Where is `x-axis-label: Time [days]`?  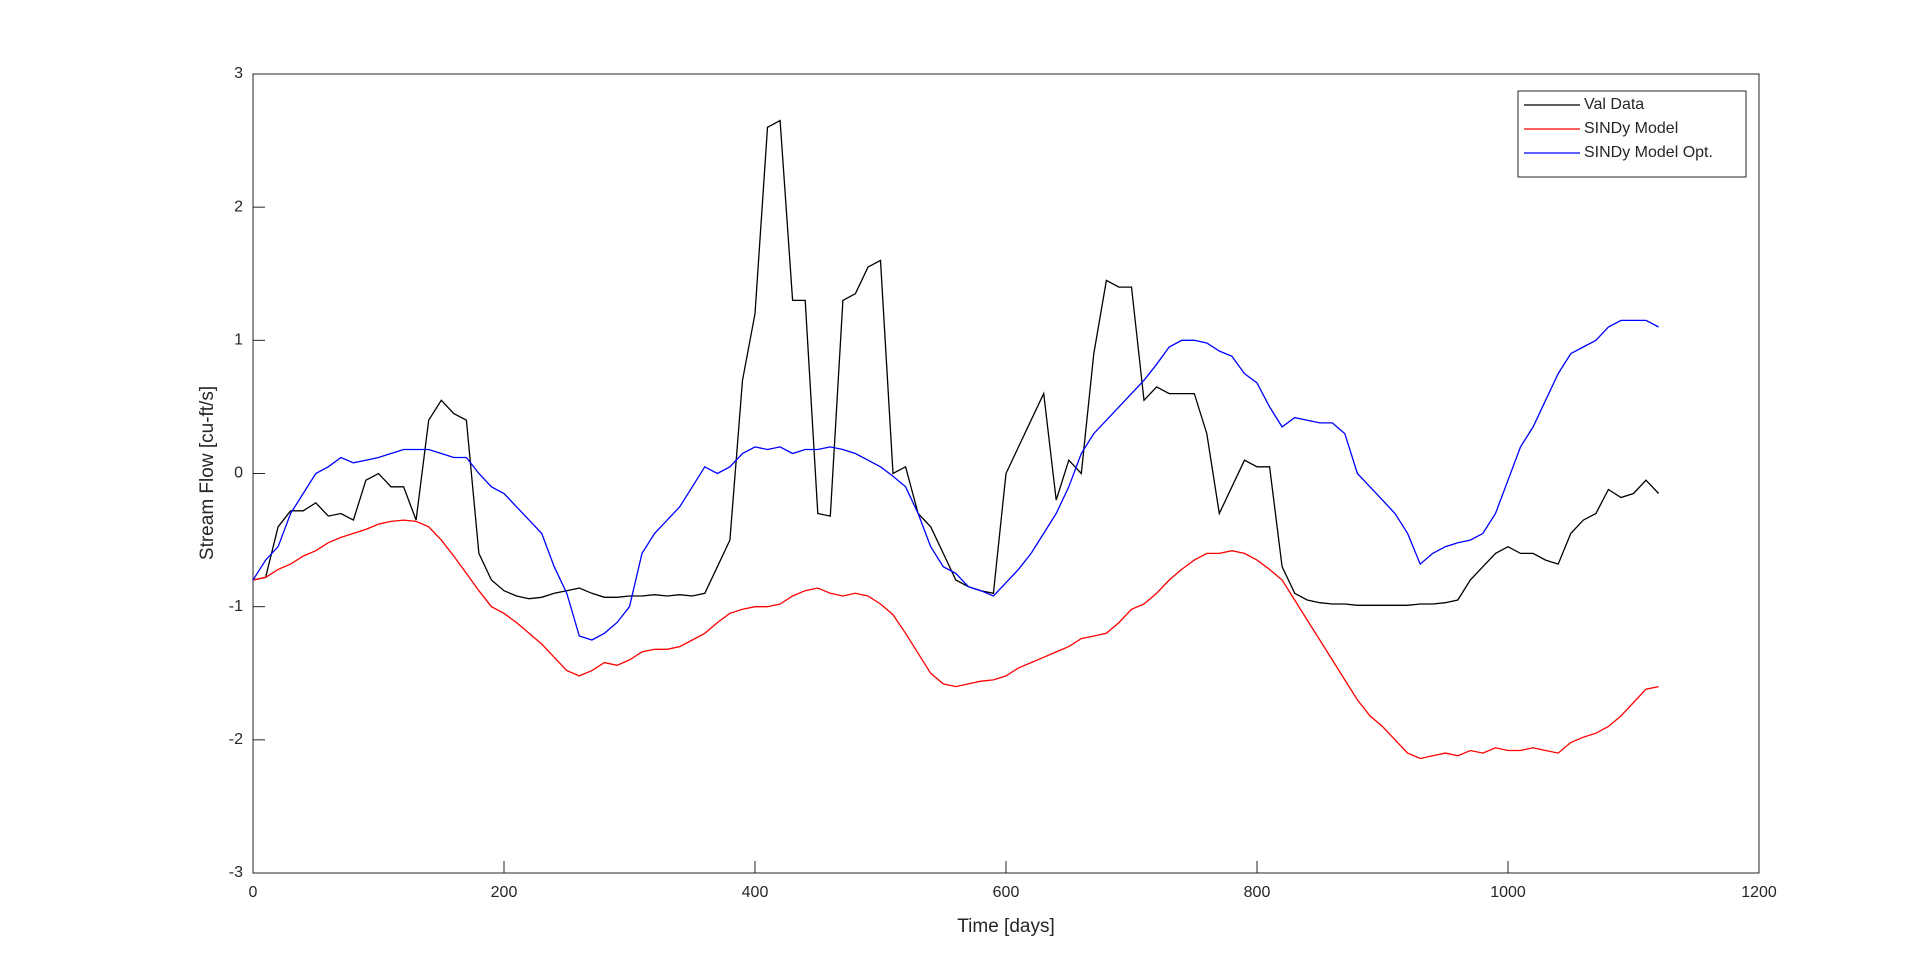 x-axis-label: Time [days] is located at coordinates (1006, 926).